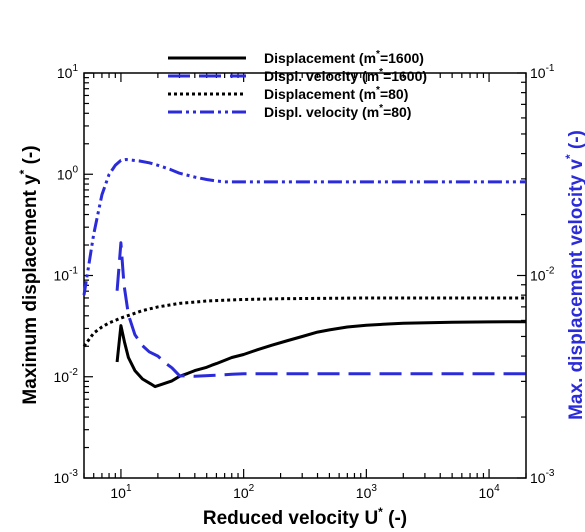  Describe the element at coordinates (367, 492) in the screenshot. I see `x-tick-label: 10³` at that location.